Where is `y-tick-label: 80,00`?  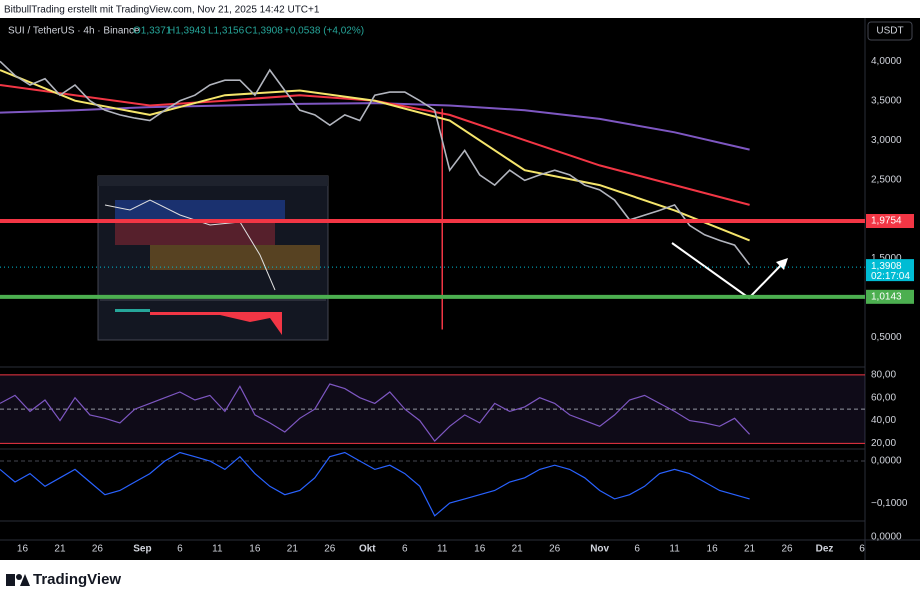
y-tick-label: 80,00 is located at coordinates (883, 374).